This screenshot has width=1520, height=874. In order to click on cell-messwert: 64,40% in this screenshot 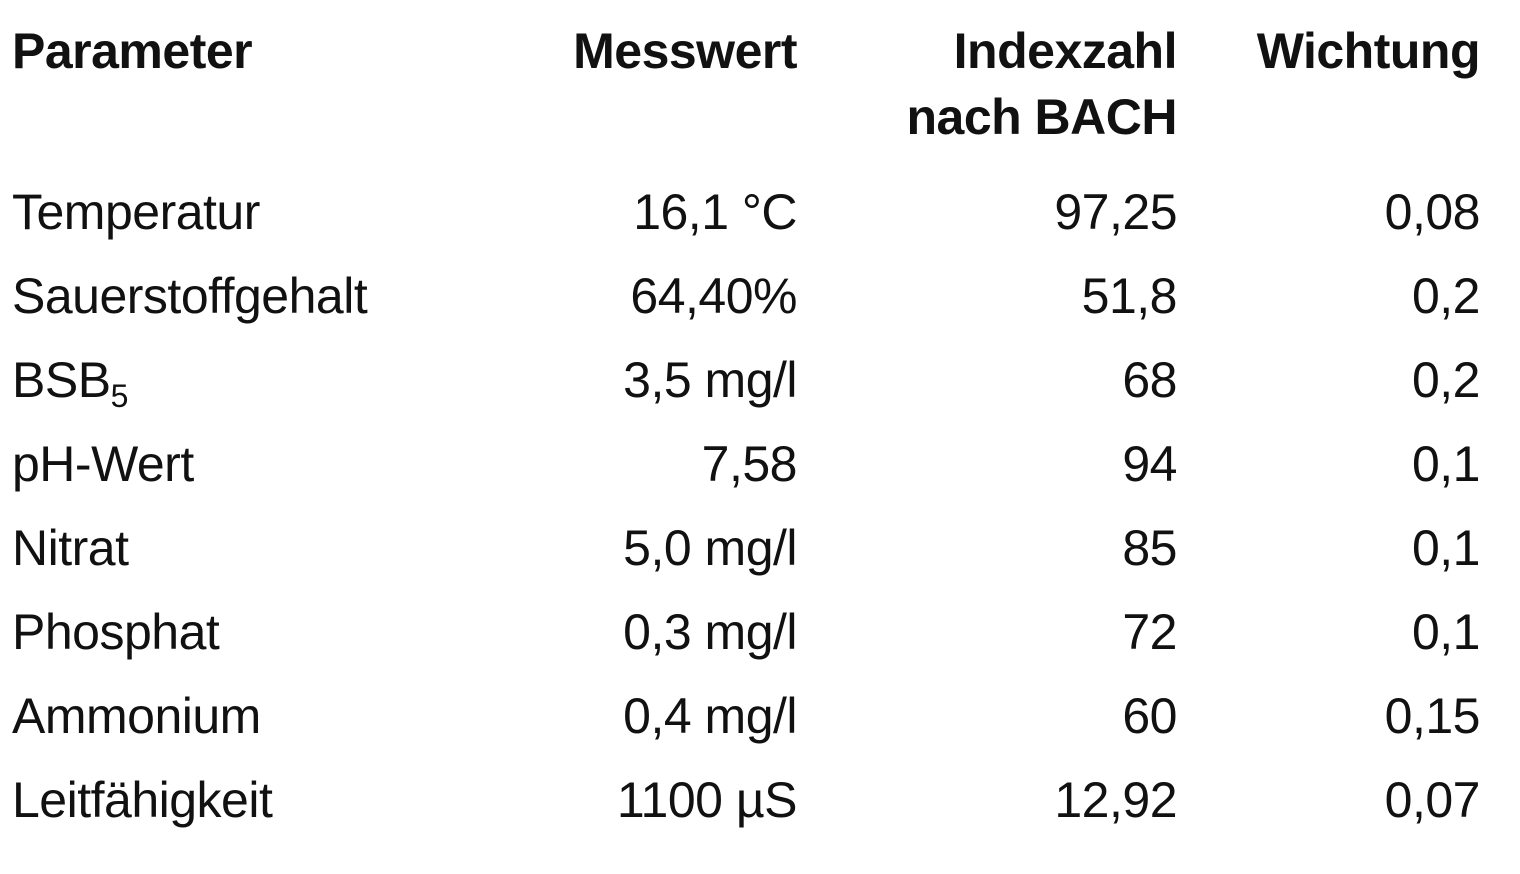, I will do `click(713, 296)`.